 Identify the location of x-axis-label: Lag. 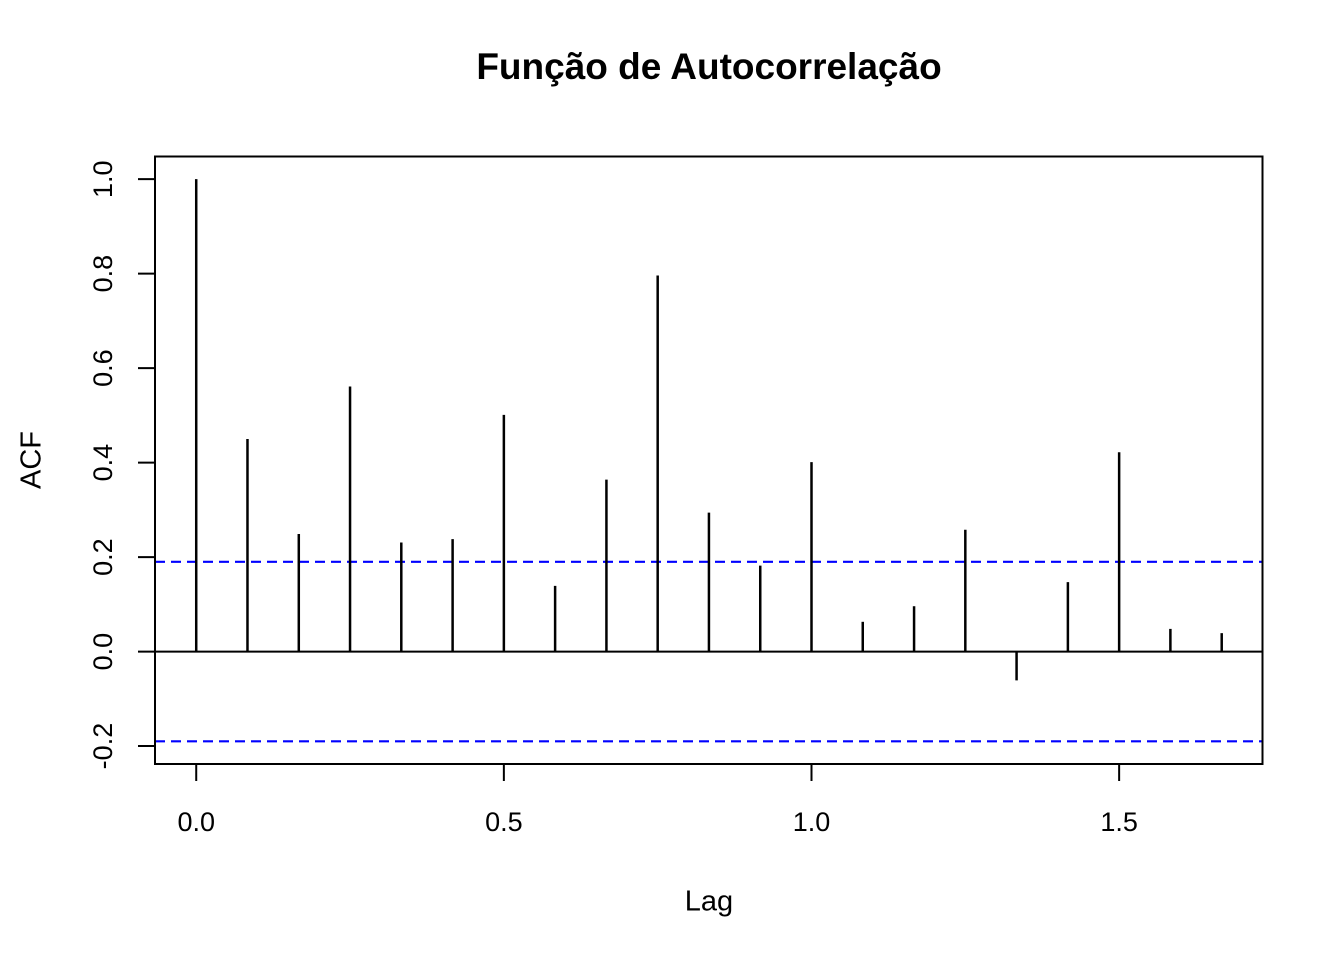
(709, 901).